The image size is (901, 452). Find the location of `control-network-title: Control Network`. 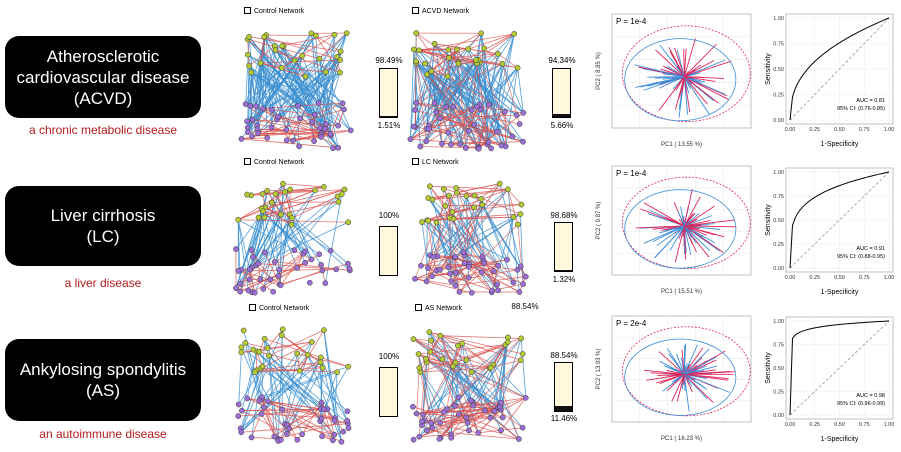

control-network-title: Control Network is located at coordinates (274, 162).